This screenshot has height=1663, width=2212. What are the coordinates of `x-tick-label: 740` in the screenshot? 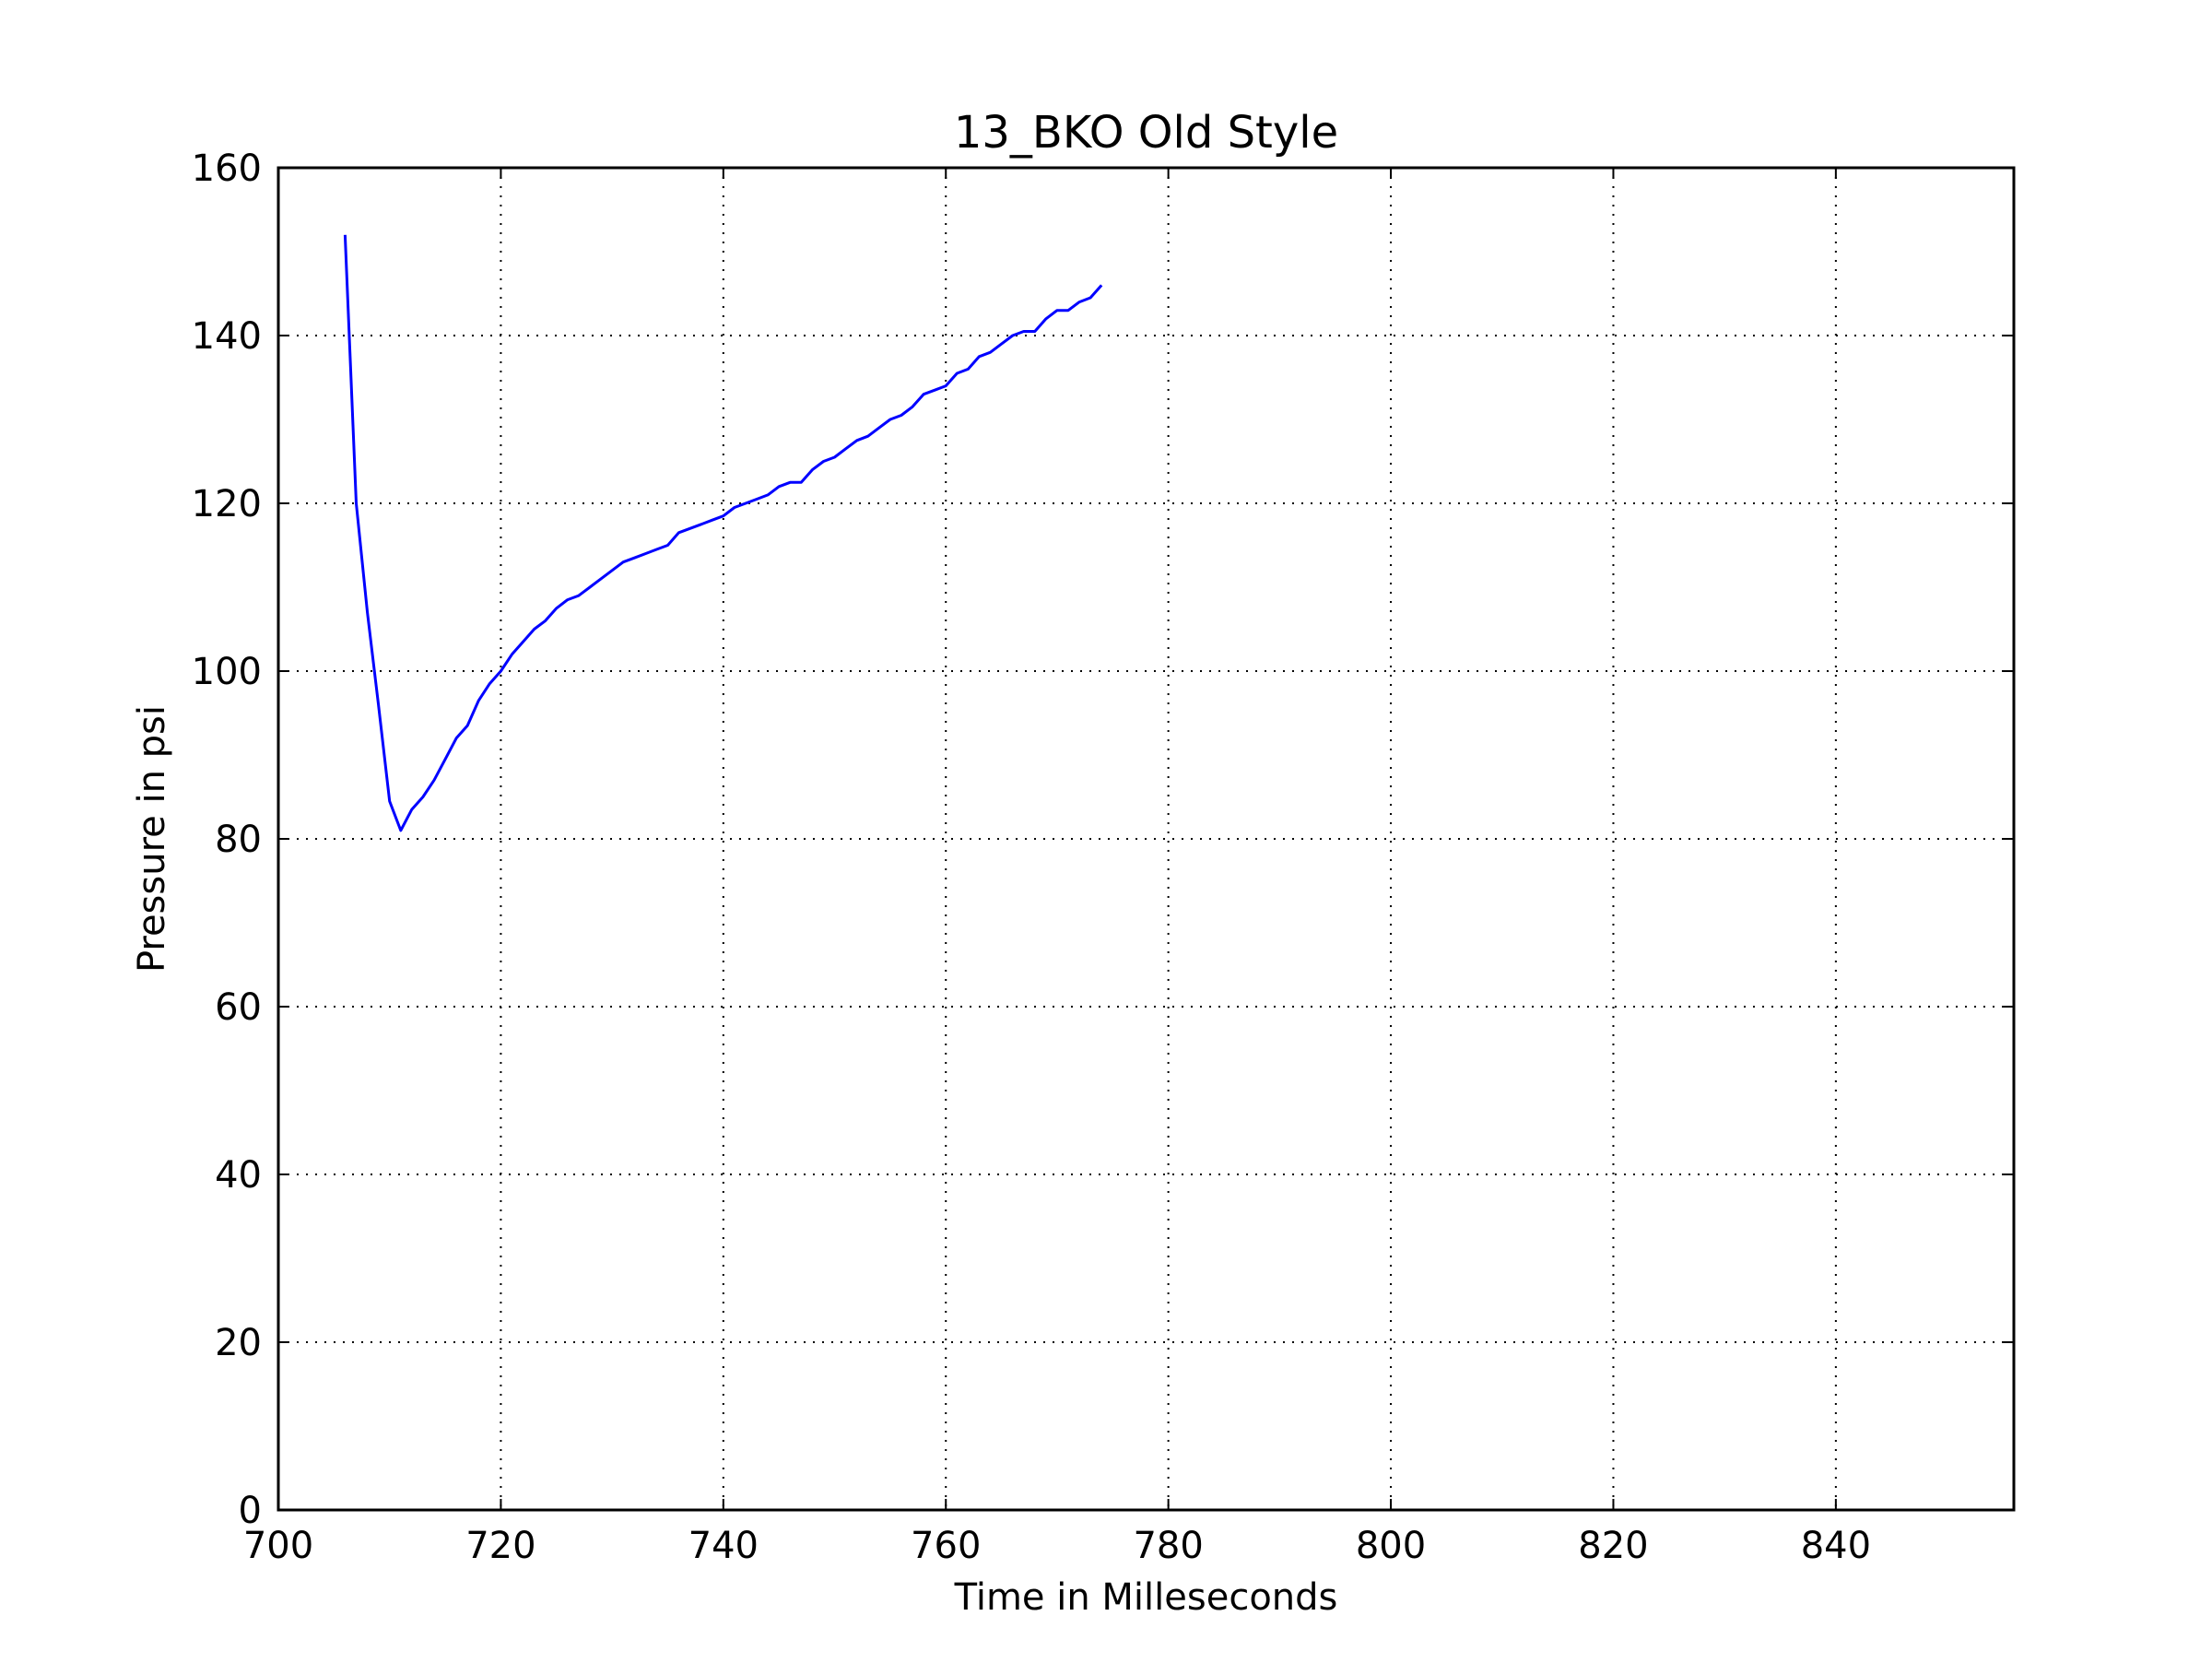 It's located at (723, 1546).